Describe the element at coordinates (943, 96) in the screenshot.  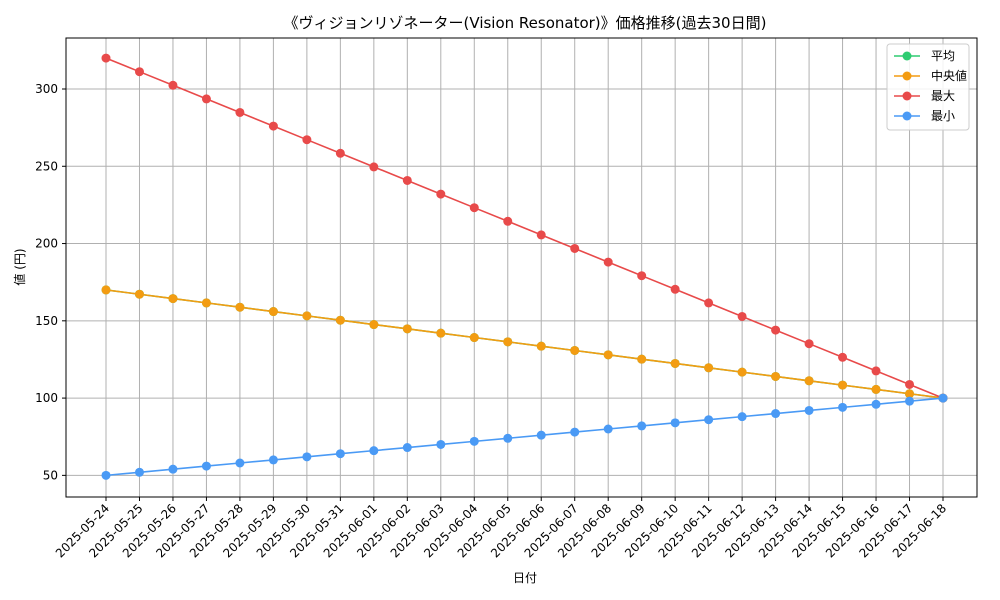
I see `legend-label: 最大` at that location.